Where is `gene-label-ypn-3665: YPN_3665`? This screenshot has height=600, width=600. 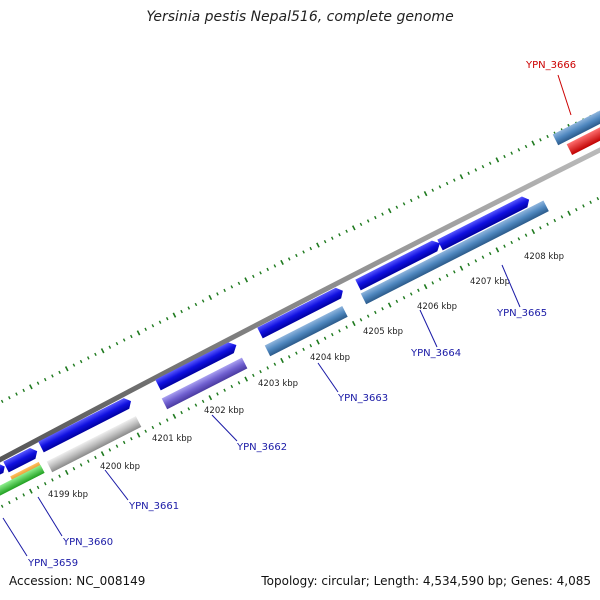 gene-label-ypn-3665: YPN_3665 is located at coordinates (521, 313).